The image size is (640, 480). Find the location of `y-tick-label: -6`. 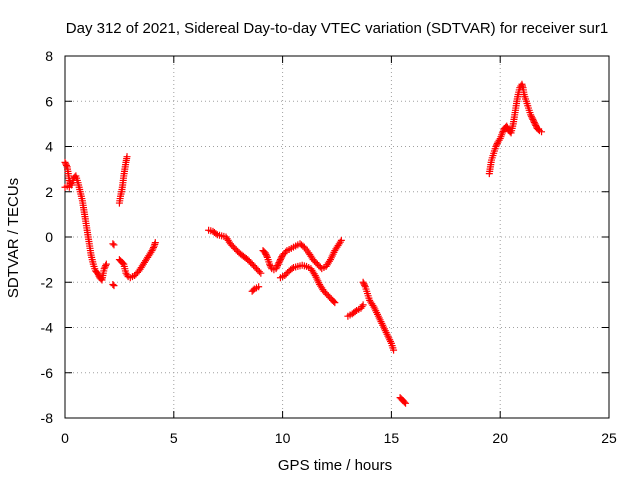

y-tick-label: -6 is located at coordinates (47, 373).